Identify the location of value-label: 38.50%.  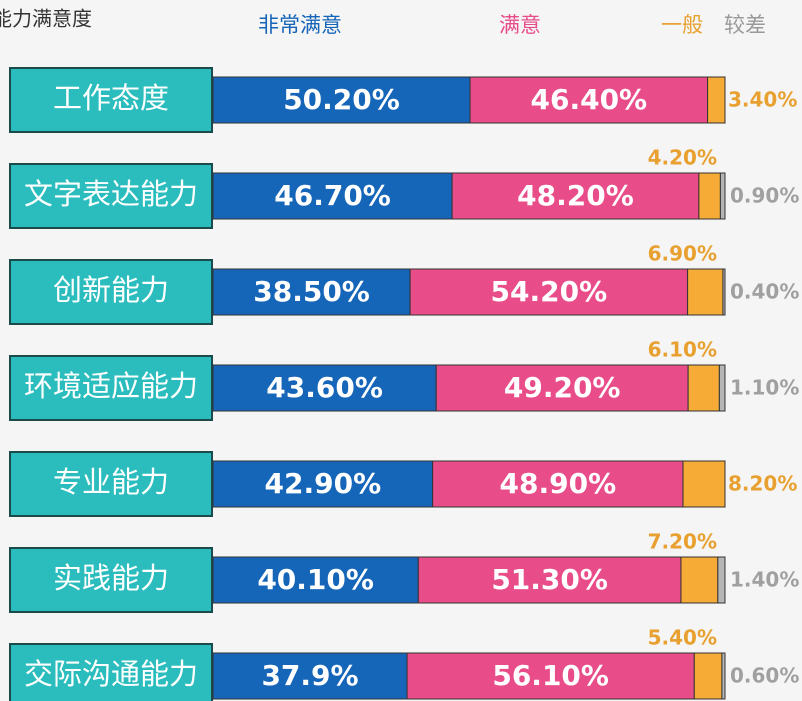
(311, 291).